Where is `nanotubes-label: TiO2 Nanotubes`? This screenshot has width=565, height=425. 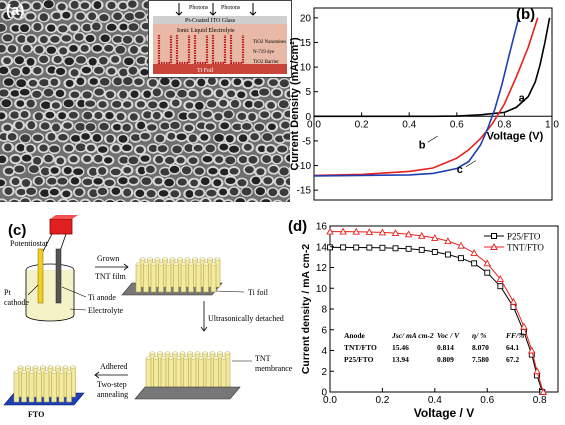
nanotubes-label: TiO2 Nanotubes is located at coordinates (269, 42).